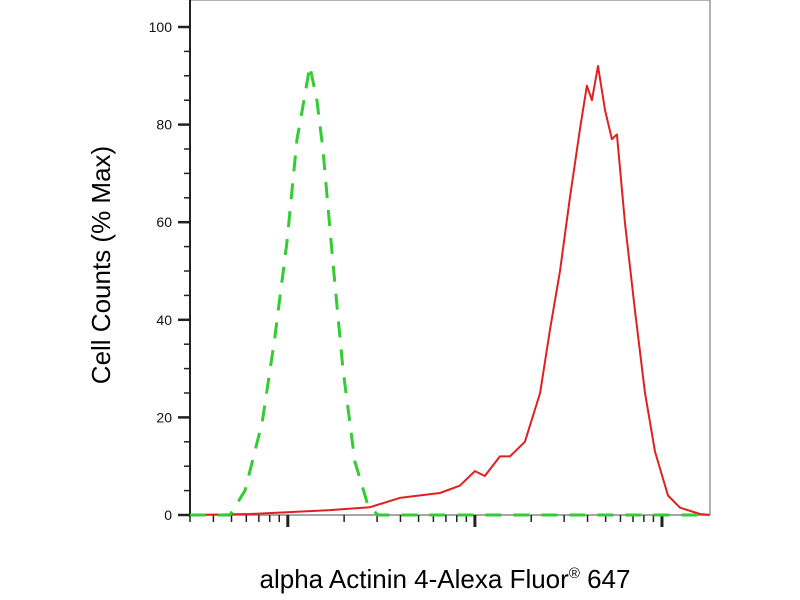 The height and width of the screenshot is (600, 800). I want to click on y-tick-label: 80, so click(164, 125).